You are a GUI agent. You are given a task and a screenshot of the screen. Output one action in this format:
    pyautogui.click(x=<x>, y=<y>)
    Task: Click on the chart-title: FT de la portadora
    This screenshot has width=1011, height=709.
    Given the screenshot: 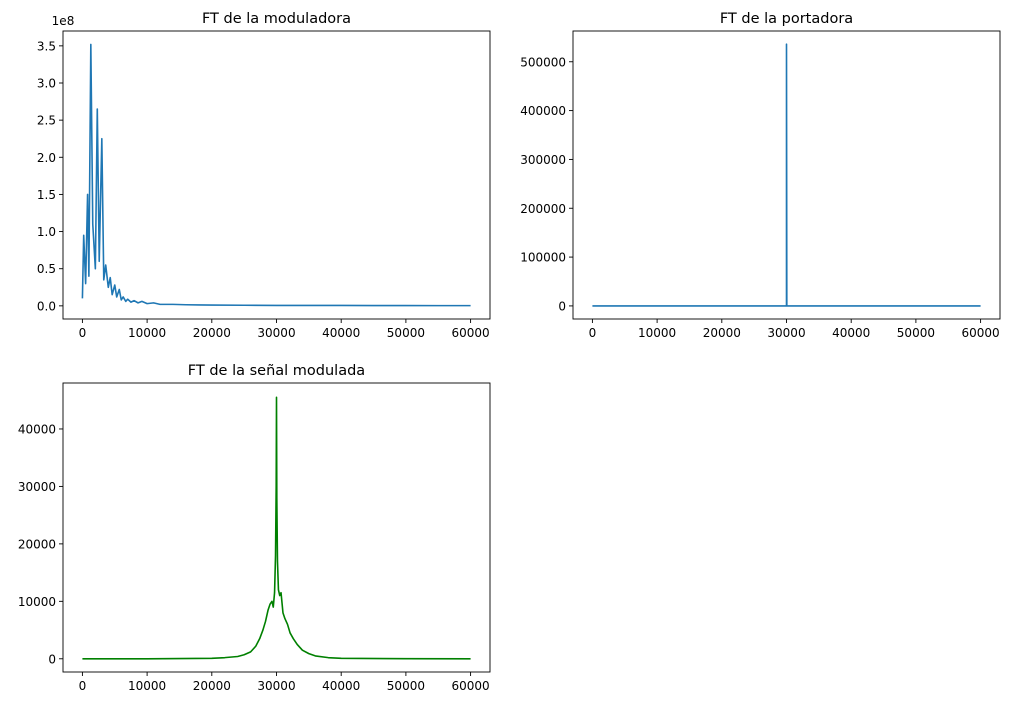 What is the action you would take?
    pyautogui.click(x=786, y=19)
    